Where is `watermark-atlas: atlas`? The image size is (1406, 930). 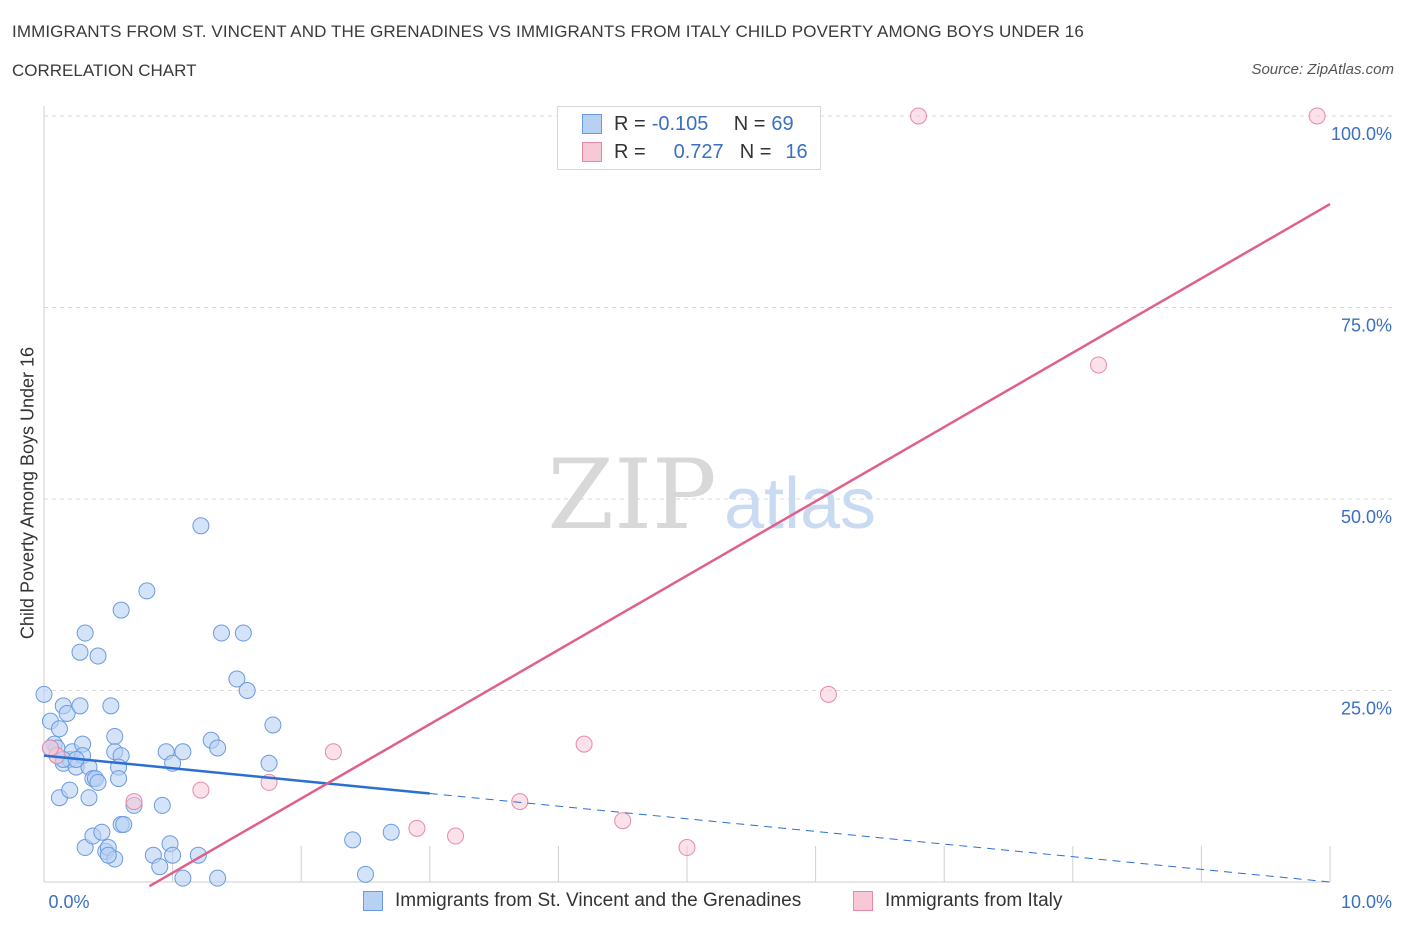
watermark-atlas: atlas is located at coordinates (800, 504).